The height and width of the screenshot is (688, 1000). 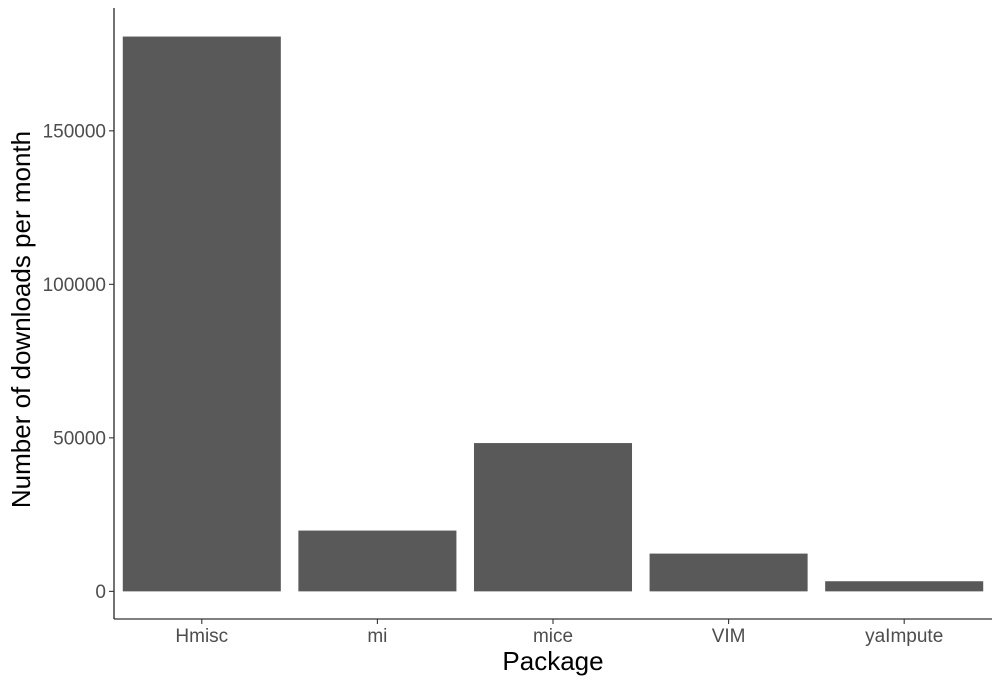 I want to click on y-tick-label: 150000, so click(x=74, y=131).